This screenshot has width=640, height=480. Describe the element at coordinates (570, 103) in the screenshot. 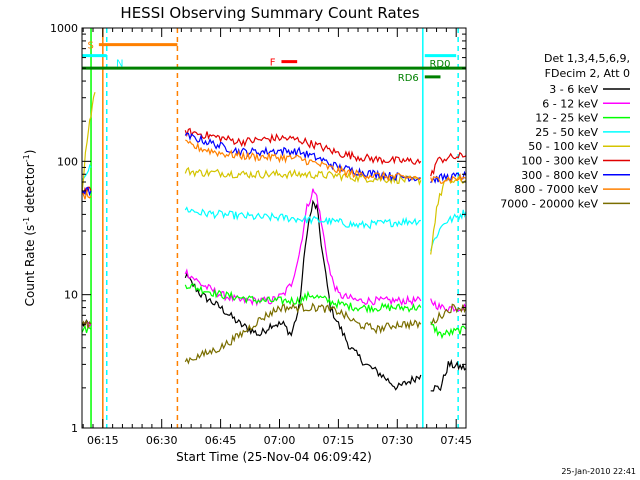

I see `legend-entry-label: 6 - 12 keV` at that location.